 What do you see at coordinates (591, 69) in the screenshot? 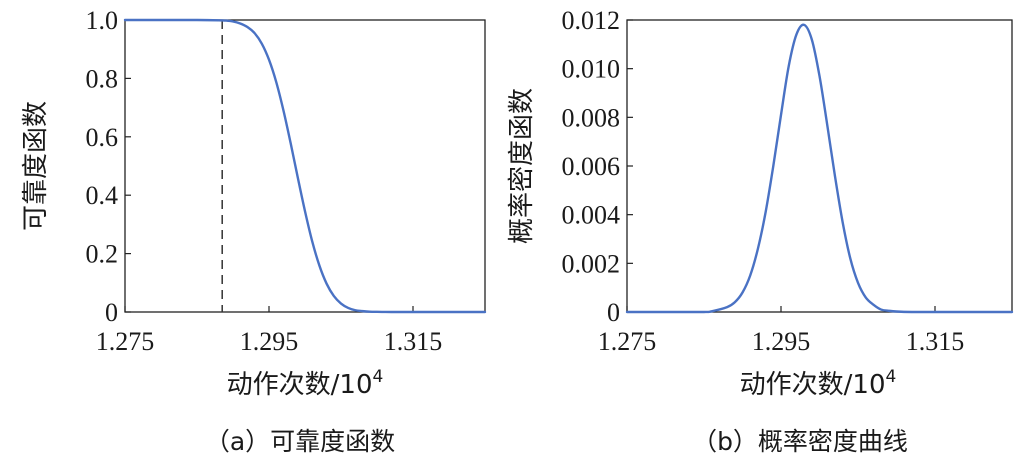
I see `y-tick-label: 0.010` at bounding box center [591, 69].